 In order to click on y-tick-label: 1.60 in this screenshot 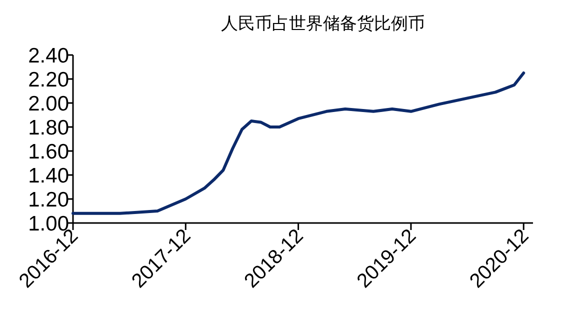, I will do `click(48, 152)`.